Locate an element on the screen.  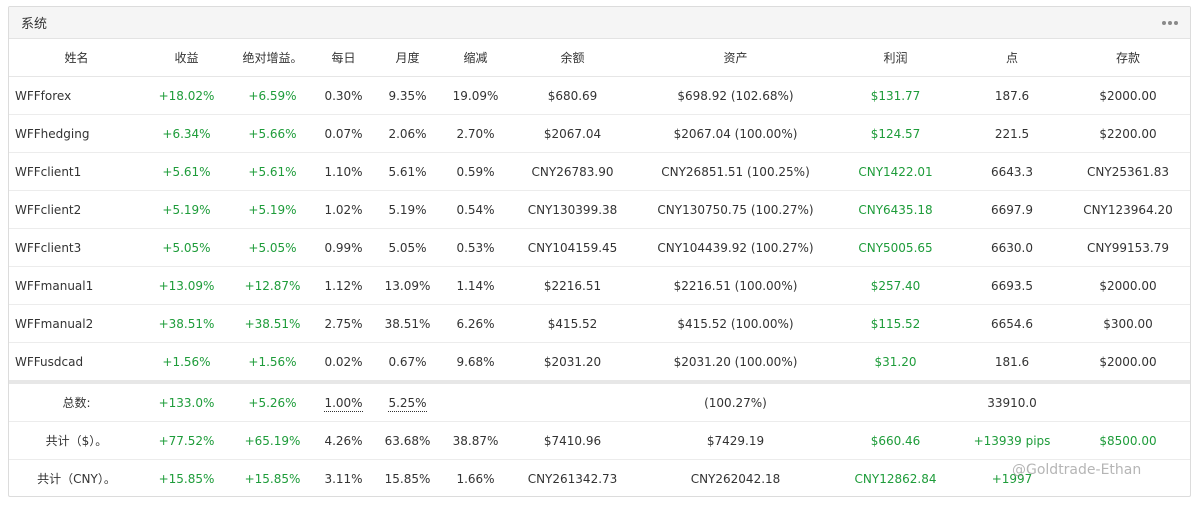
gain-cell: +1.56% is located at coordinates (186, 362).